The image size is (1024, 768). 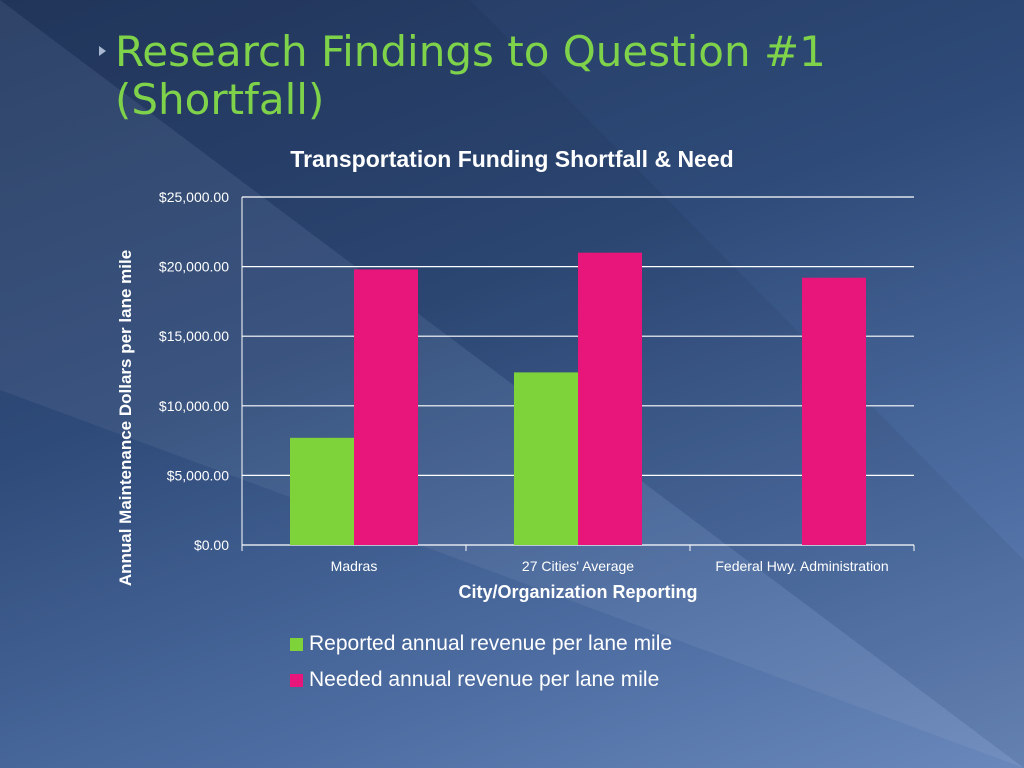 I want to click on y-tick-label: $15,000.00, so click(x=194, y=336).